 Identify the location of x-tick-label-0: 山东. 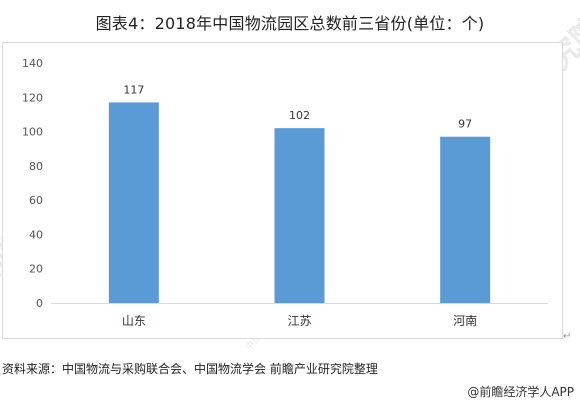
(134, 321).